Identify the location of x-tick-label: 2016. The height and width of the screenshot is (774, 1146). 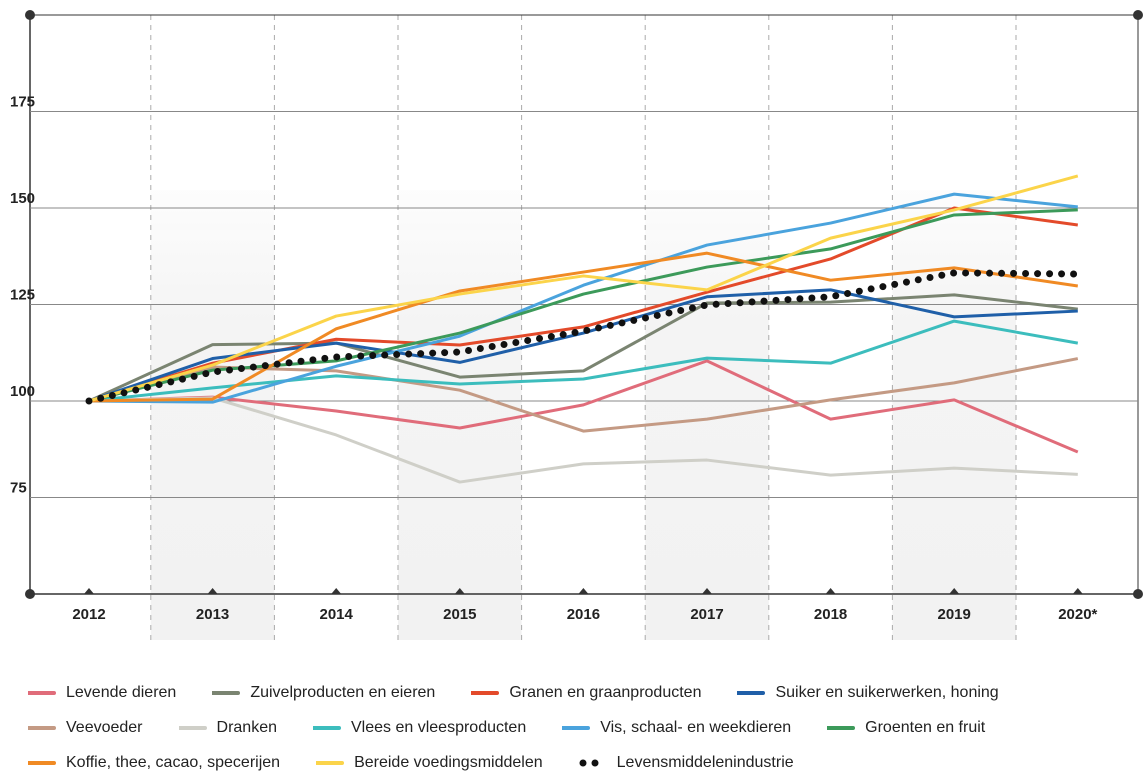
(583, 614).